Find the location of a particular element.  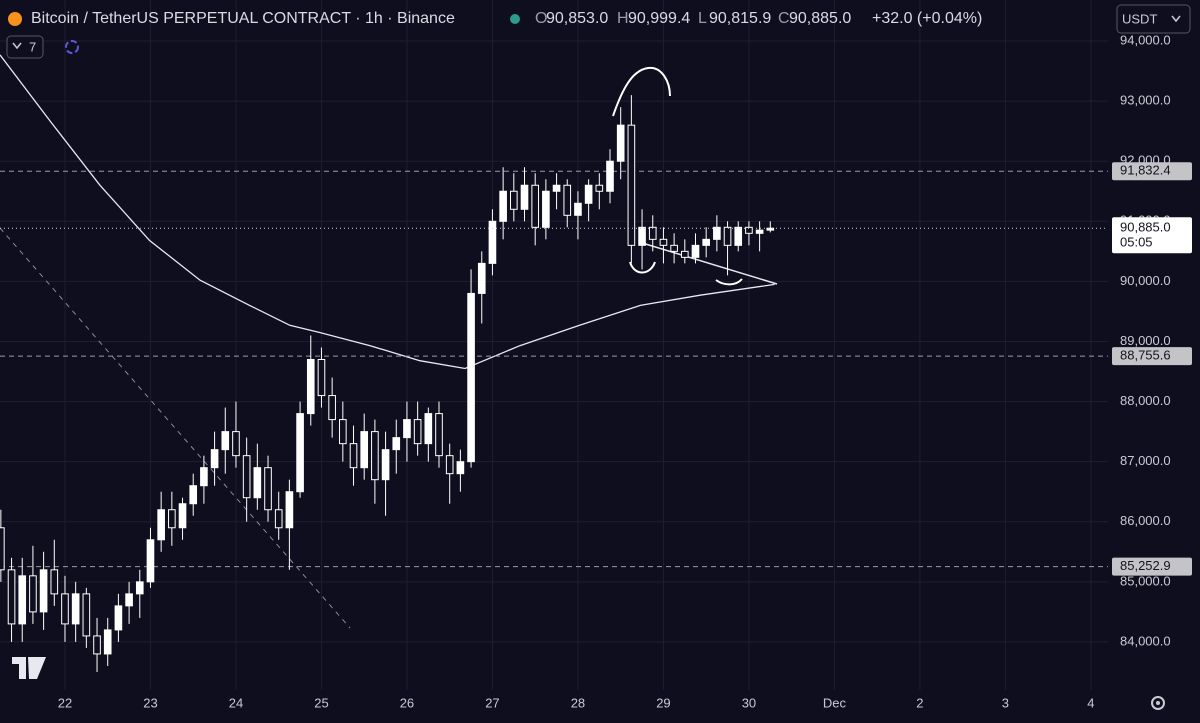

ohlc-key: O is located at coordinates (541, 18).